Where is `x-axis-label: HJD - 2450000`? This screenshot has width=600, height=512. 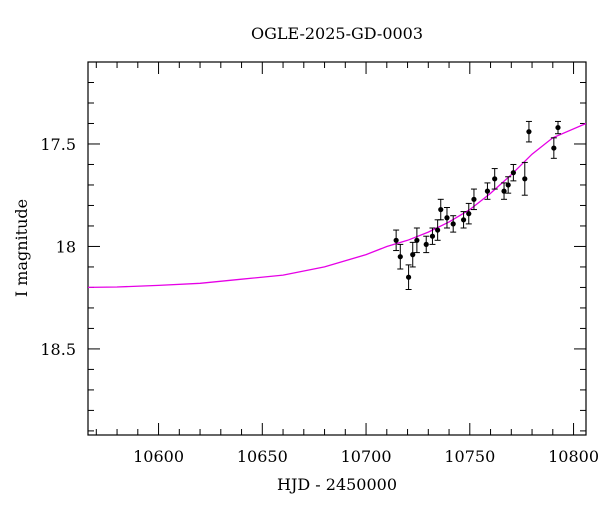 x-axis-label: HJD - 2450000 is located at coordinates (337, 484).